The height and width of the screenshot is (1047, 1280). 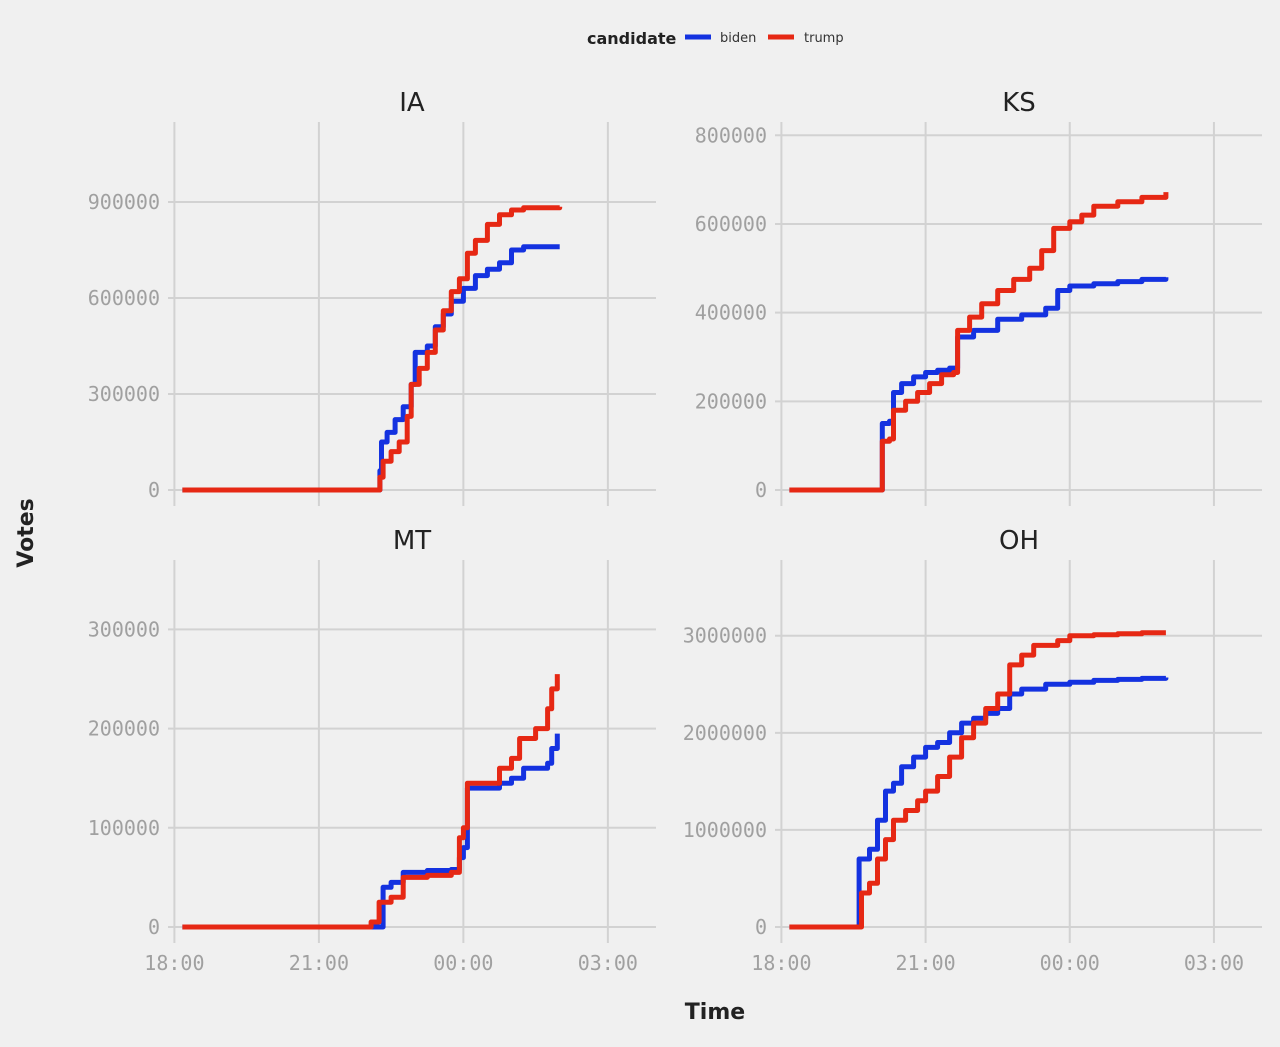 What do you see at coordinates (824, 38) in the screenshot?
I see `legend-label-trump: trump` at bounding box center [824, 38].